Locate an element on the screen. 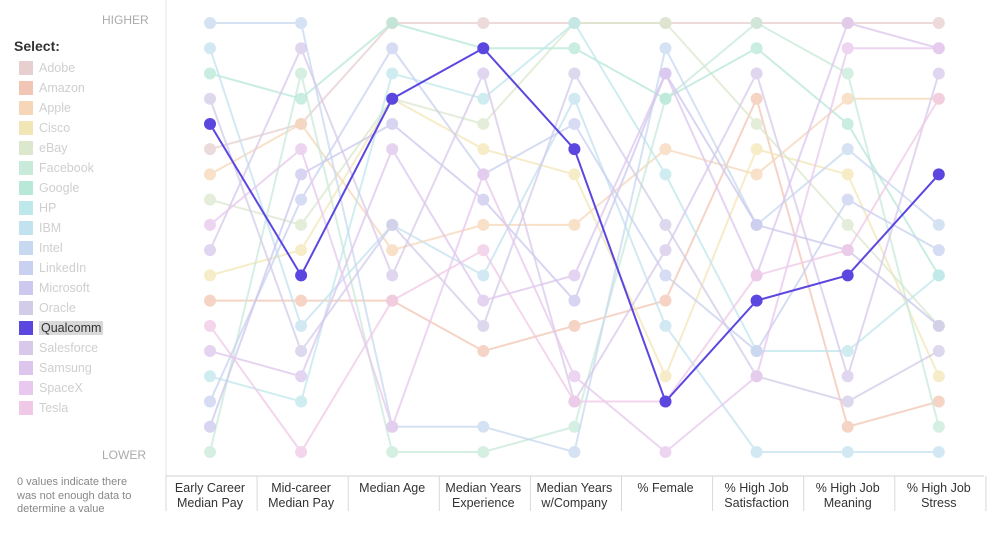  legend-item-spacex: SpaceX is located at coordinates (61, 388).